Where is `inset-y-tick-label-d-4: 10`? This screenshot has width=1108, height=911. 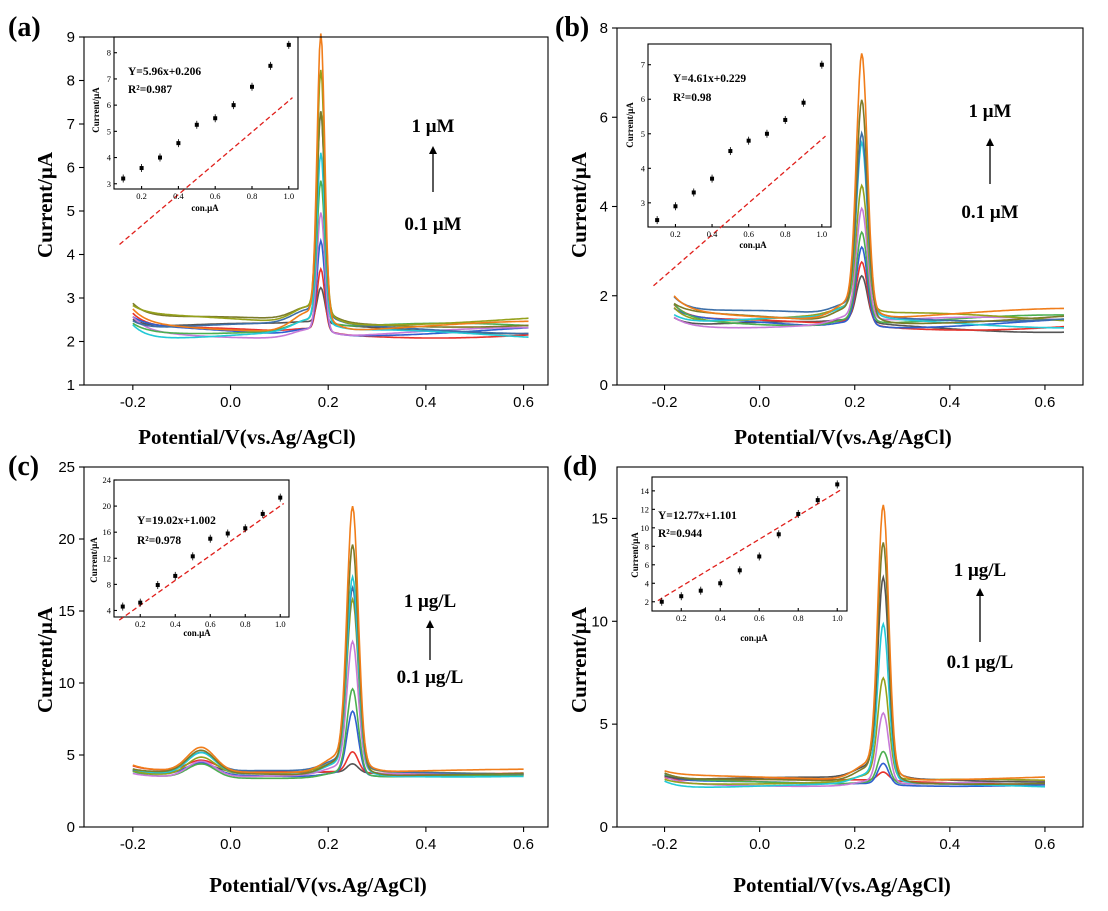
inset-y-tick-label-d-4: 10 is located at coordinates (645, 528).